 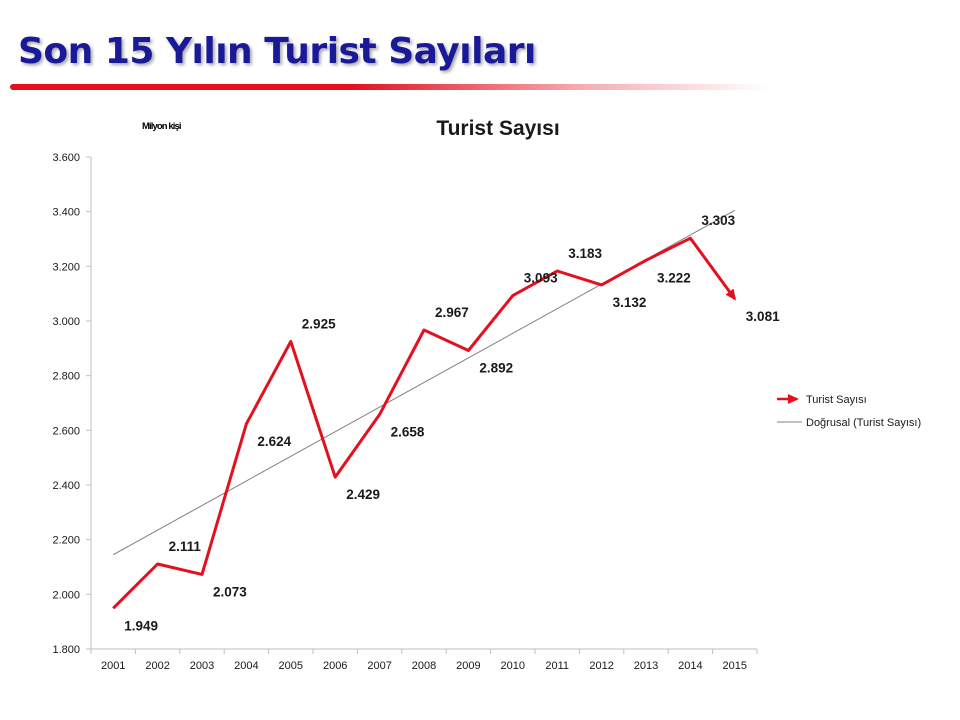 What do you see at coordinates (468, 666) in the screenshot?
I see `x-tick-label: 2009` at bounding box center [468, 666].